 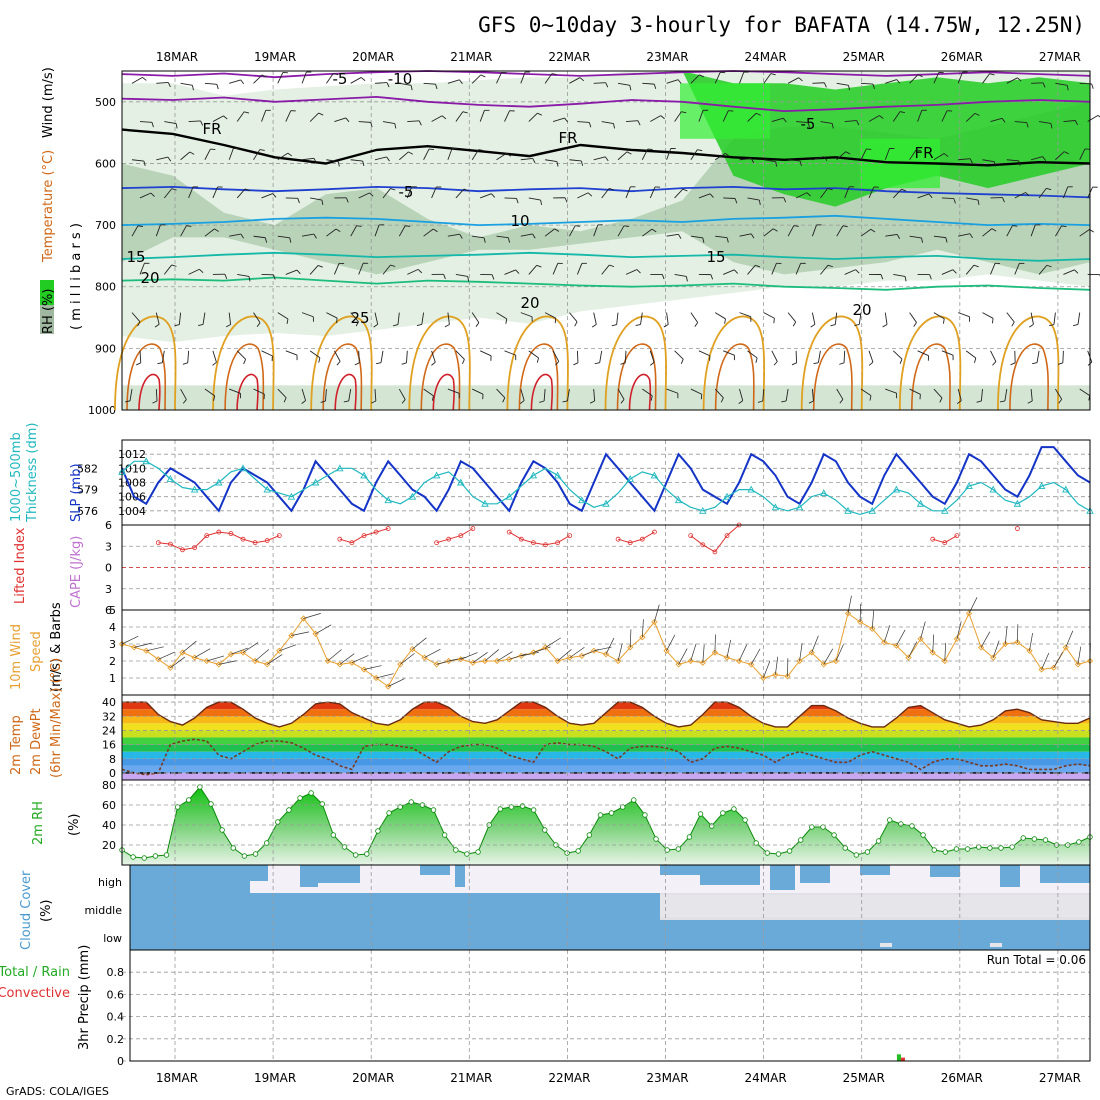 What do you see at coordinates (177, 1078) in the screenshot?
I see `bottom-date-18MAR: 18MAR` at bounding box center [177, 1078].